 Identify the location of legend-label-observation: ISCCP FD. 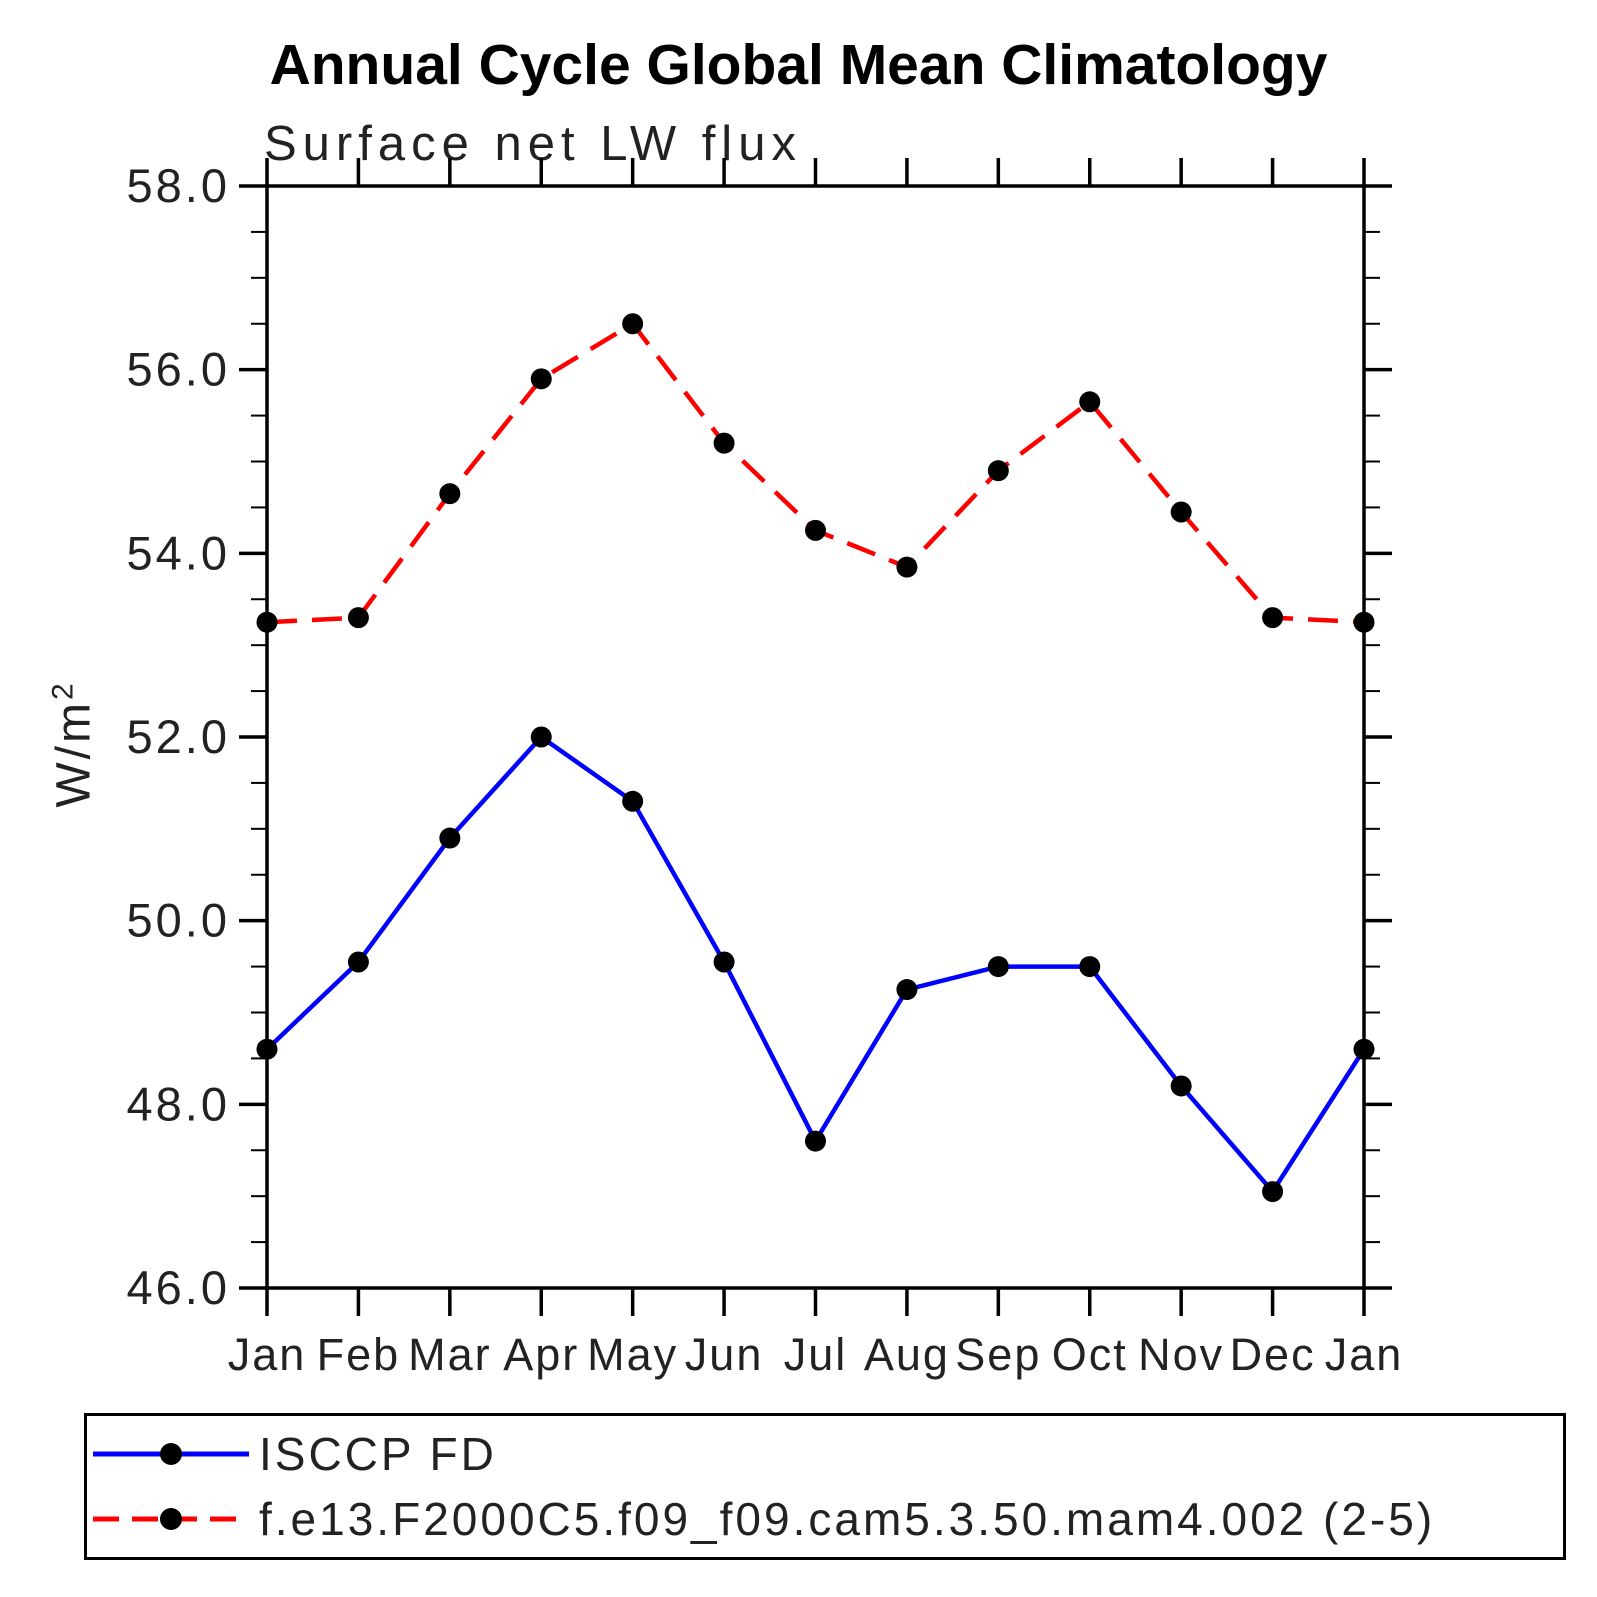
(378, 1454).